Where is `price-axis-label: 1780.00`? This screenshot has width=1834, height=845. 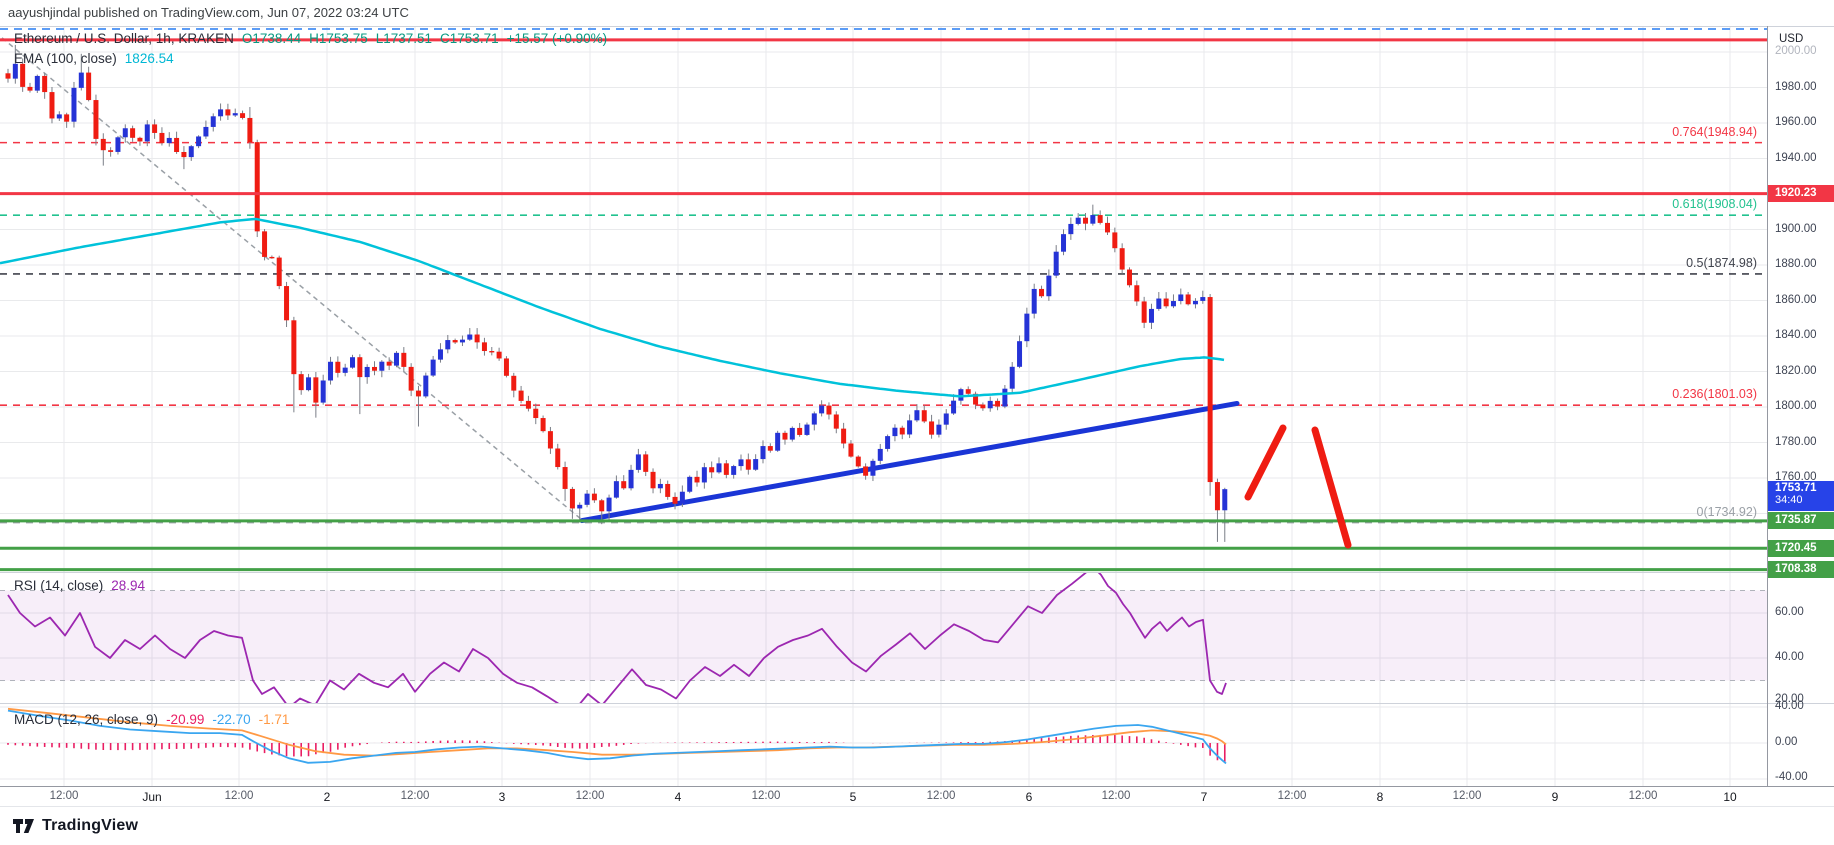 price-axis-label: 1780.00 is located at coordinates (1796, 441).